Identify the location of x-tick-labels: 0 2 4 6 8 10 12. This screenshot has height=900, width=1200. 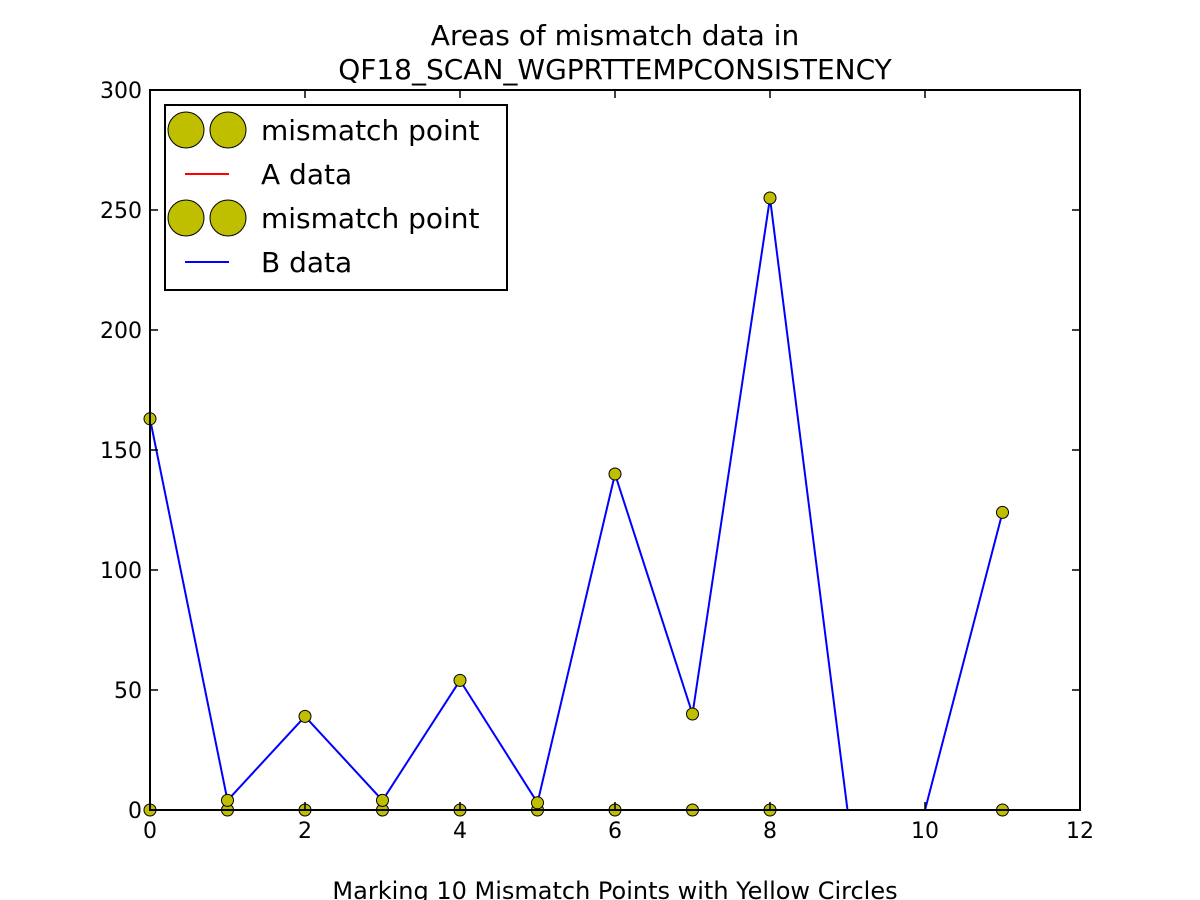
(618, 831).